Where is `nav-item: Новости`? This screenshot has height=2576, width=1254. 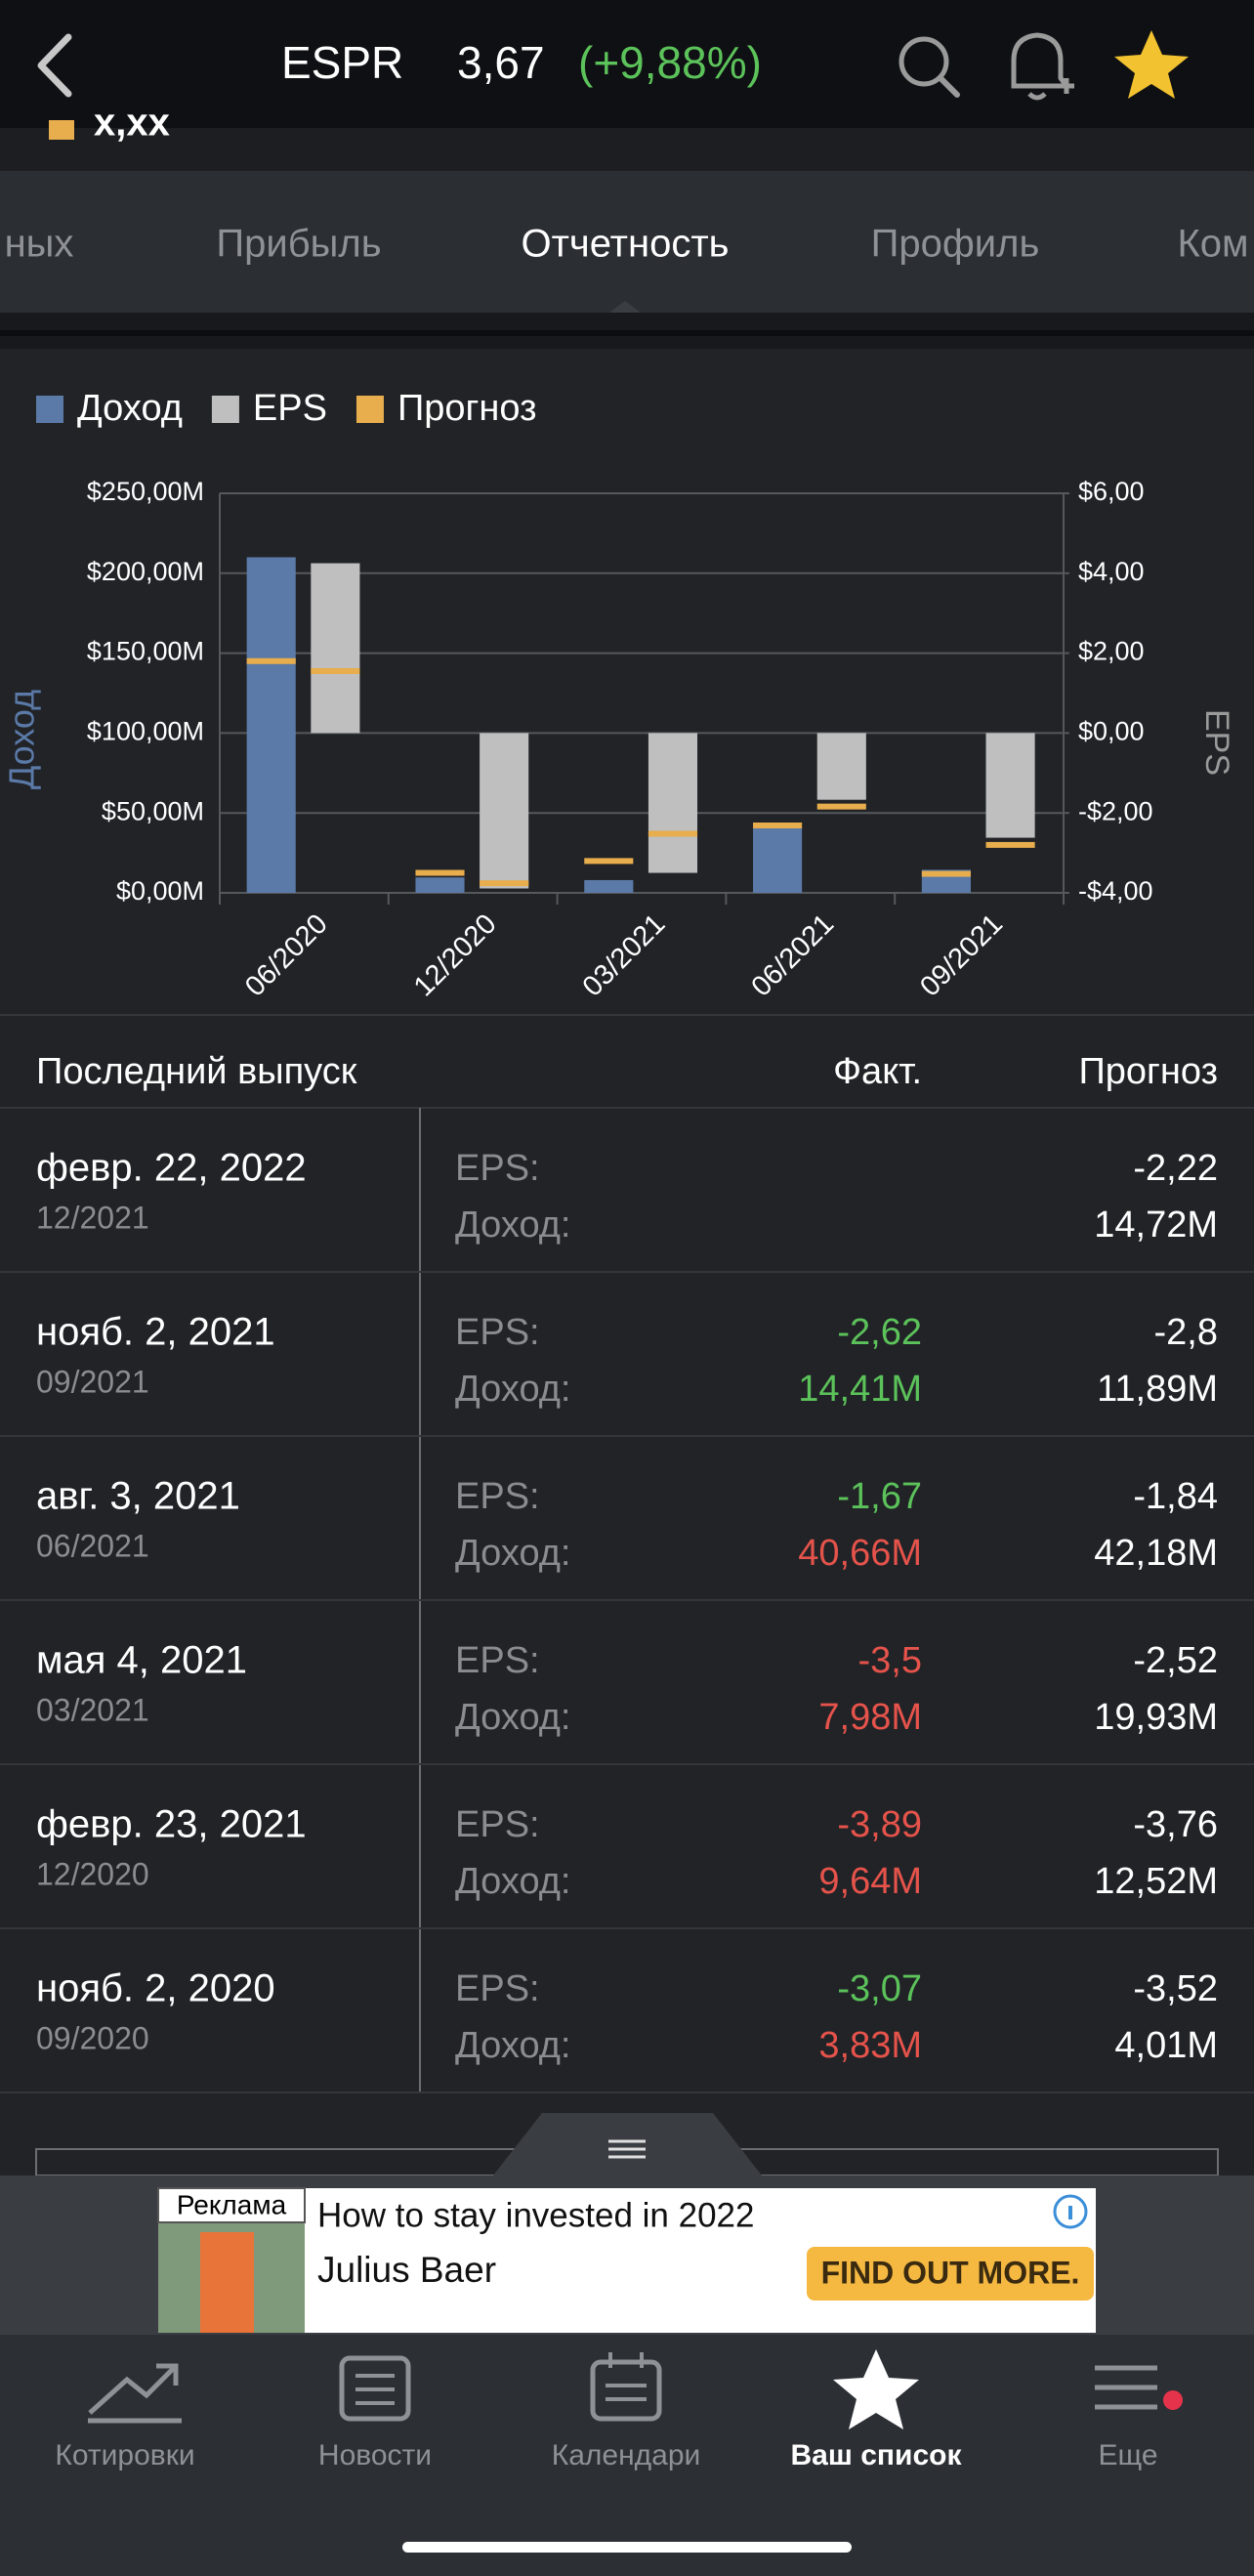 nav-item: Новости is located at coordinates (375, 2455).